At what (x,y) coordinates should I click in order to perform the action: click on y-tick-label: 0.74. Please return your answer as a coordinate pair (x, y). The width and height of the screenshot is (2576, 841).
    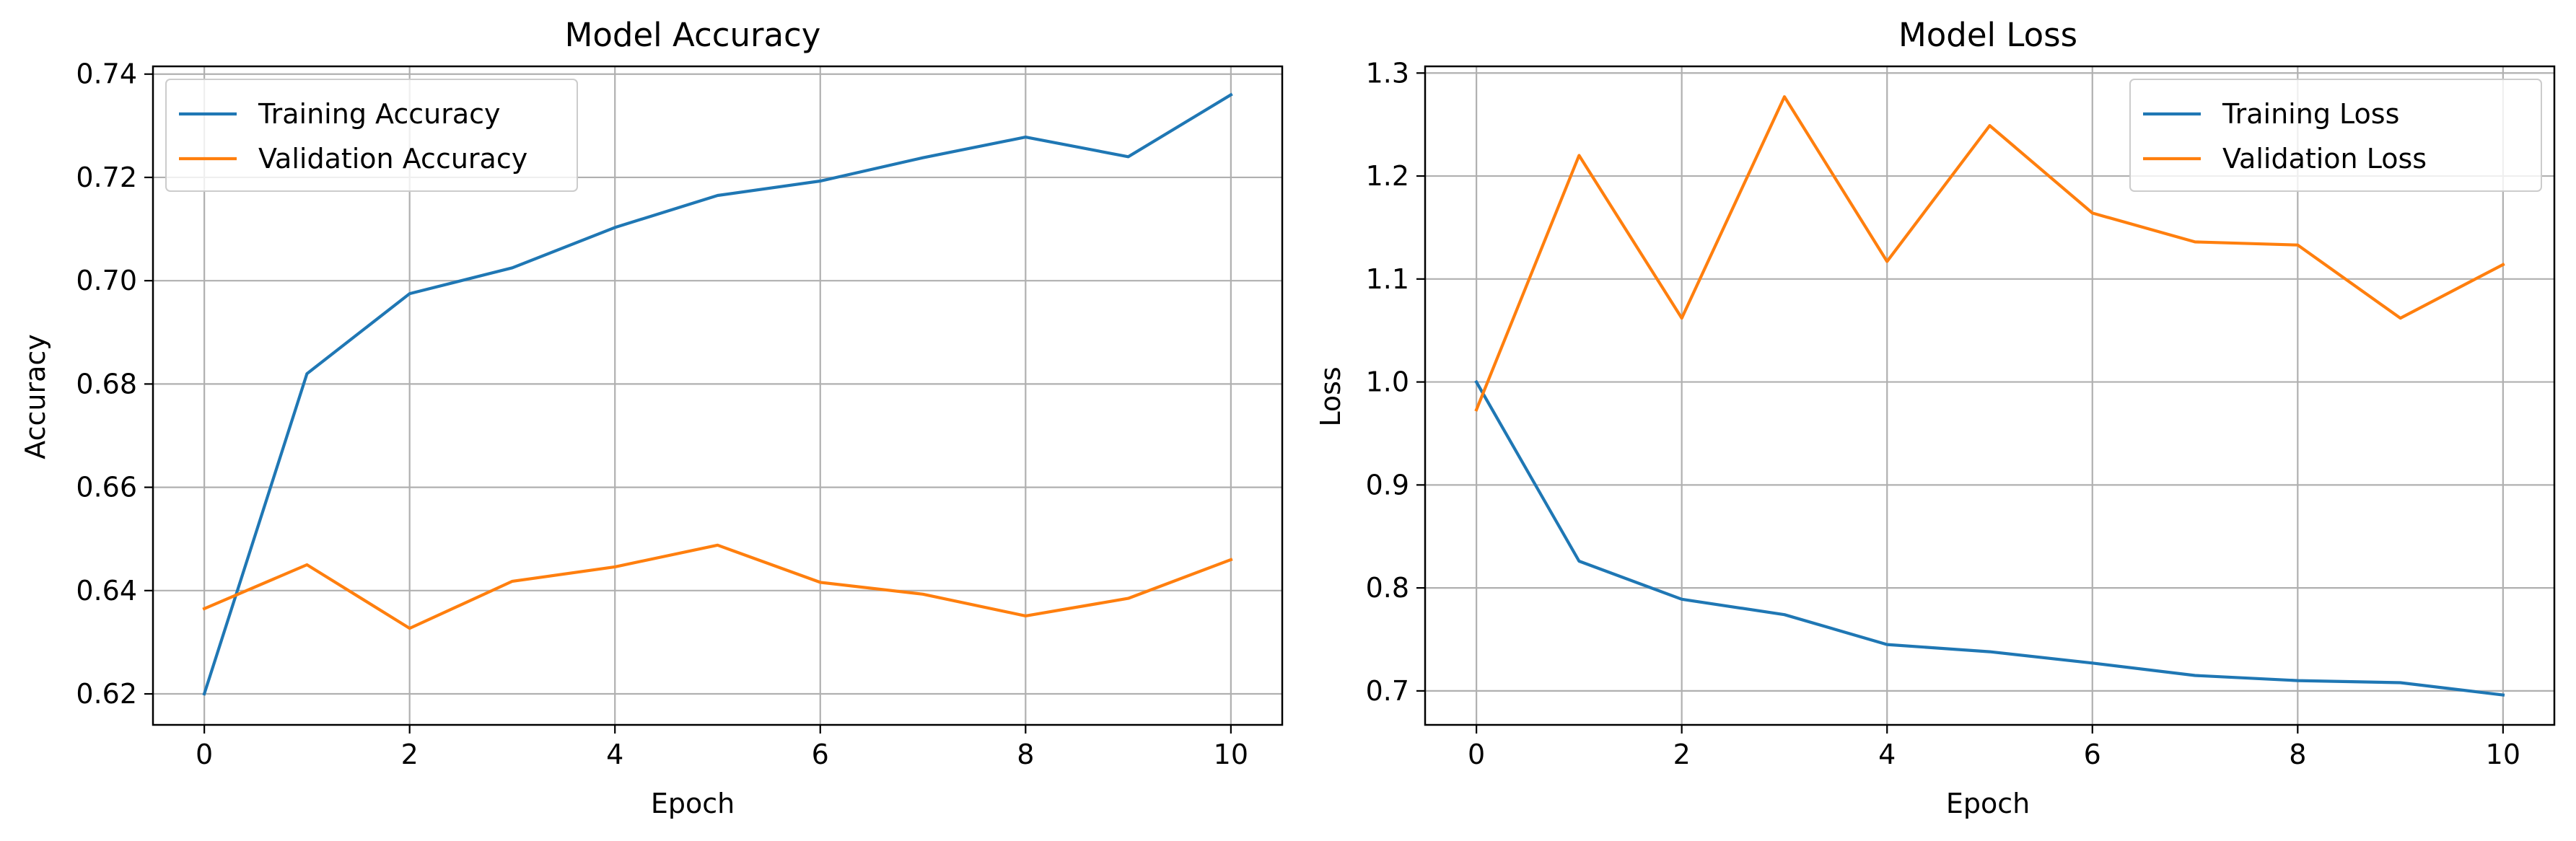
    Looking at the image, I should click on (107, 74).